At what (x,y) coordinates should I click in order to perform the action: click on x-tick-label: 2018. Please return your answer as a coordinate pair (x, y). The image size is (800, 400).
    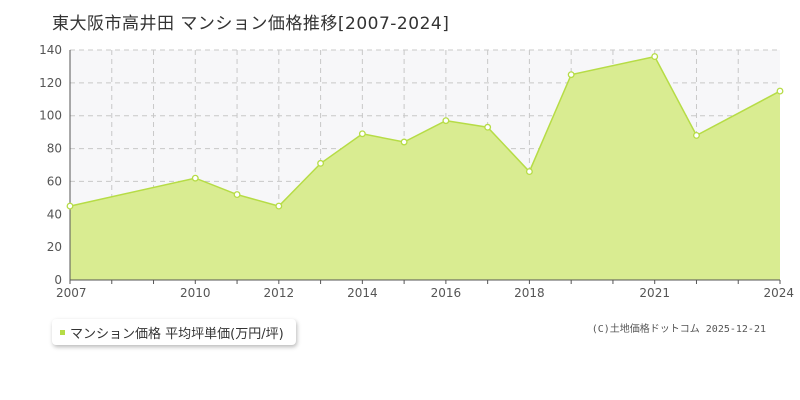
    Looking at the image, I should click on (529, 293).